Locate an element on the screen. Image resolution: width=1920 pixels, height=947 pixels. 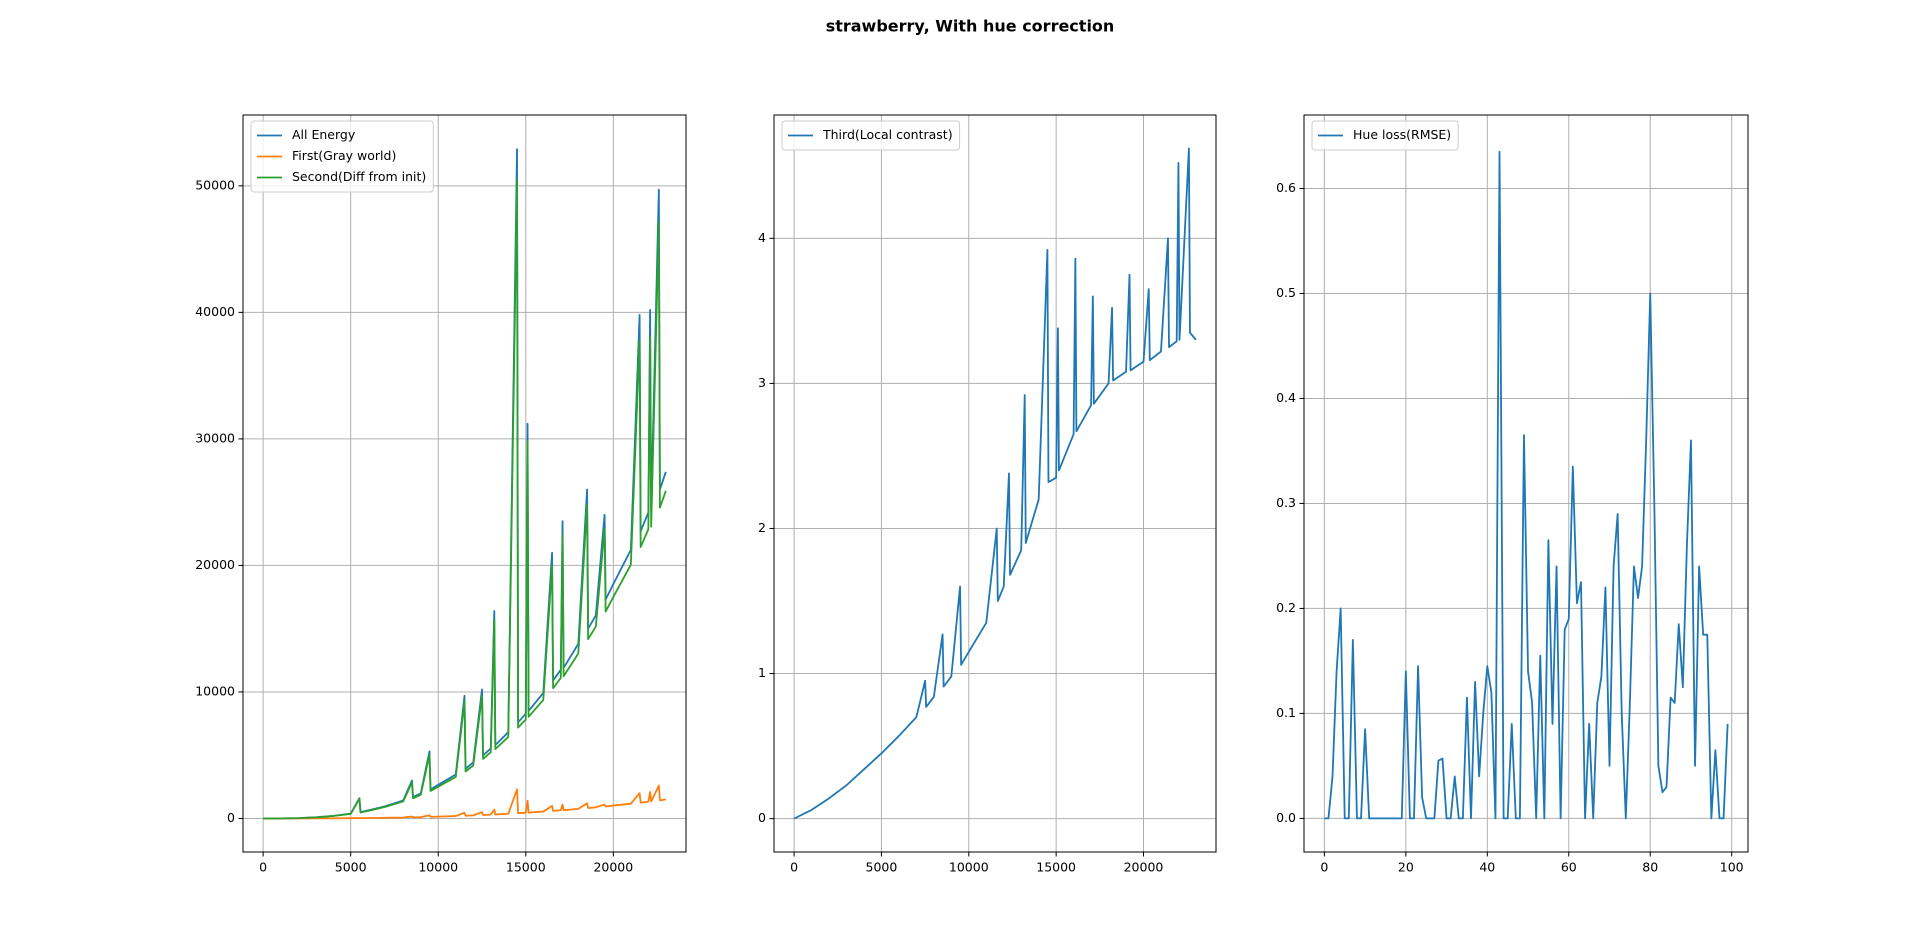
x-tick-label: 20 is located at coordinates (1406, 867).